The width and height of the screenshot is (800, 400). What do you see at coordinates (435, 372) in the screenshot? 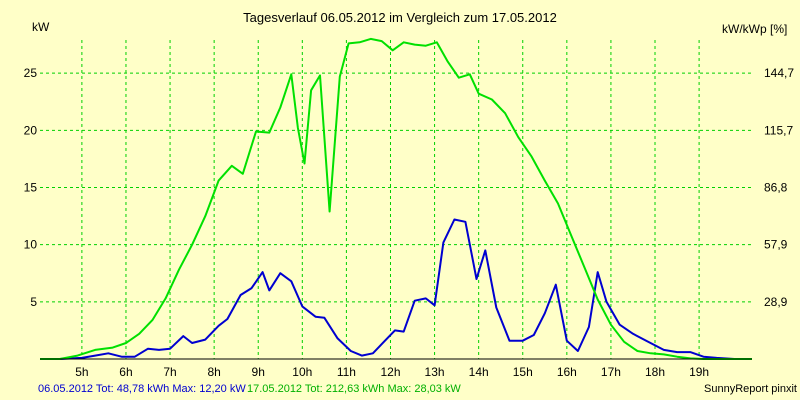
I see `x-tick-label: 13h` at bounding box center [435, 372].